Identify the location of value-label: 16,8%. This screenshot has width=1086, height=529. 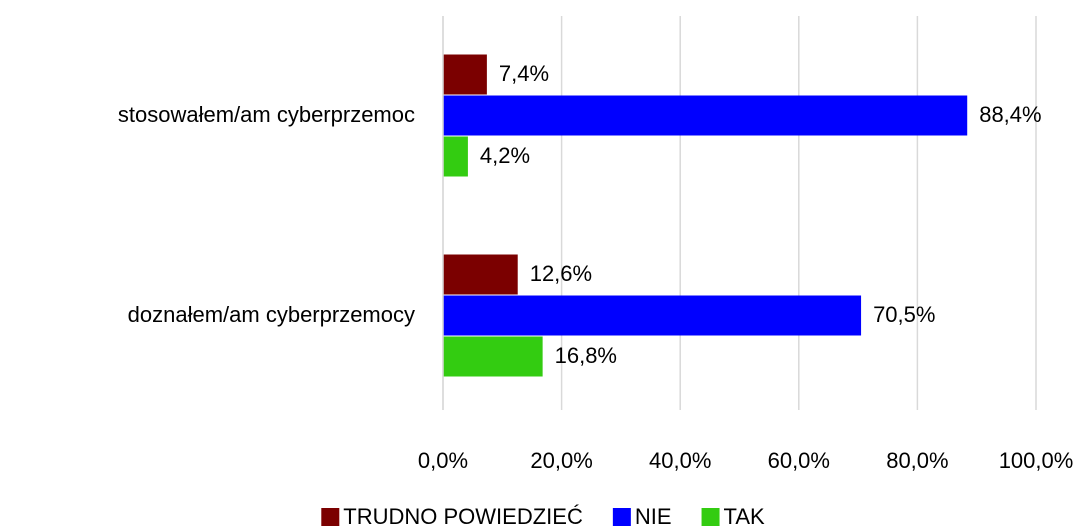
(586, 355).